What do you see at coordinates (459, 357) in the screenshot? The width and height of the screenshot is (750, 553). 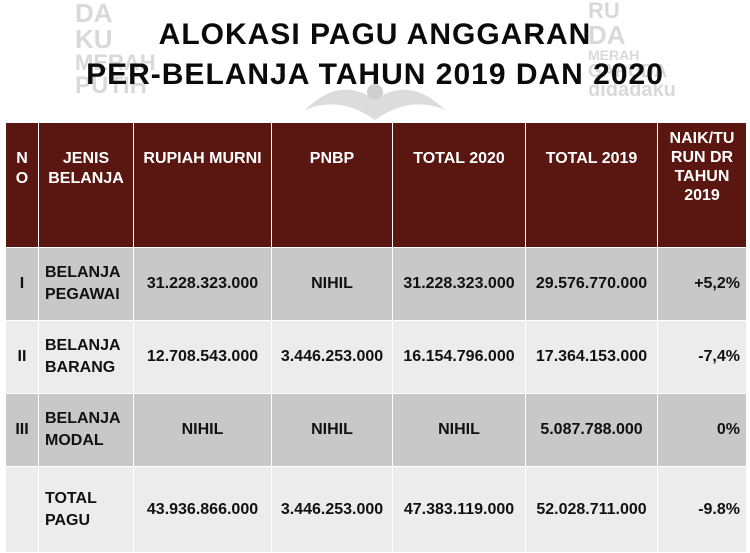 I see `cell-total-2020: 16.154.796.000` at bounding box center [459, 357].